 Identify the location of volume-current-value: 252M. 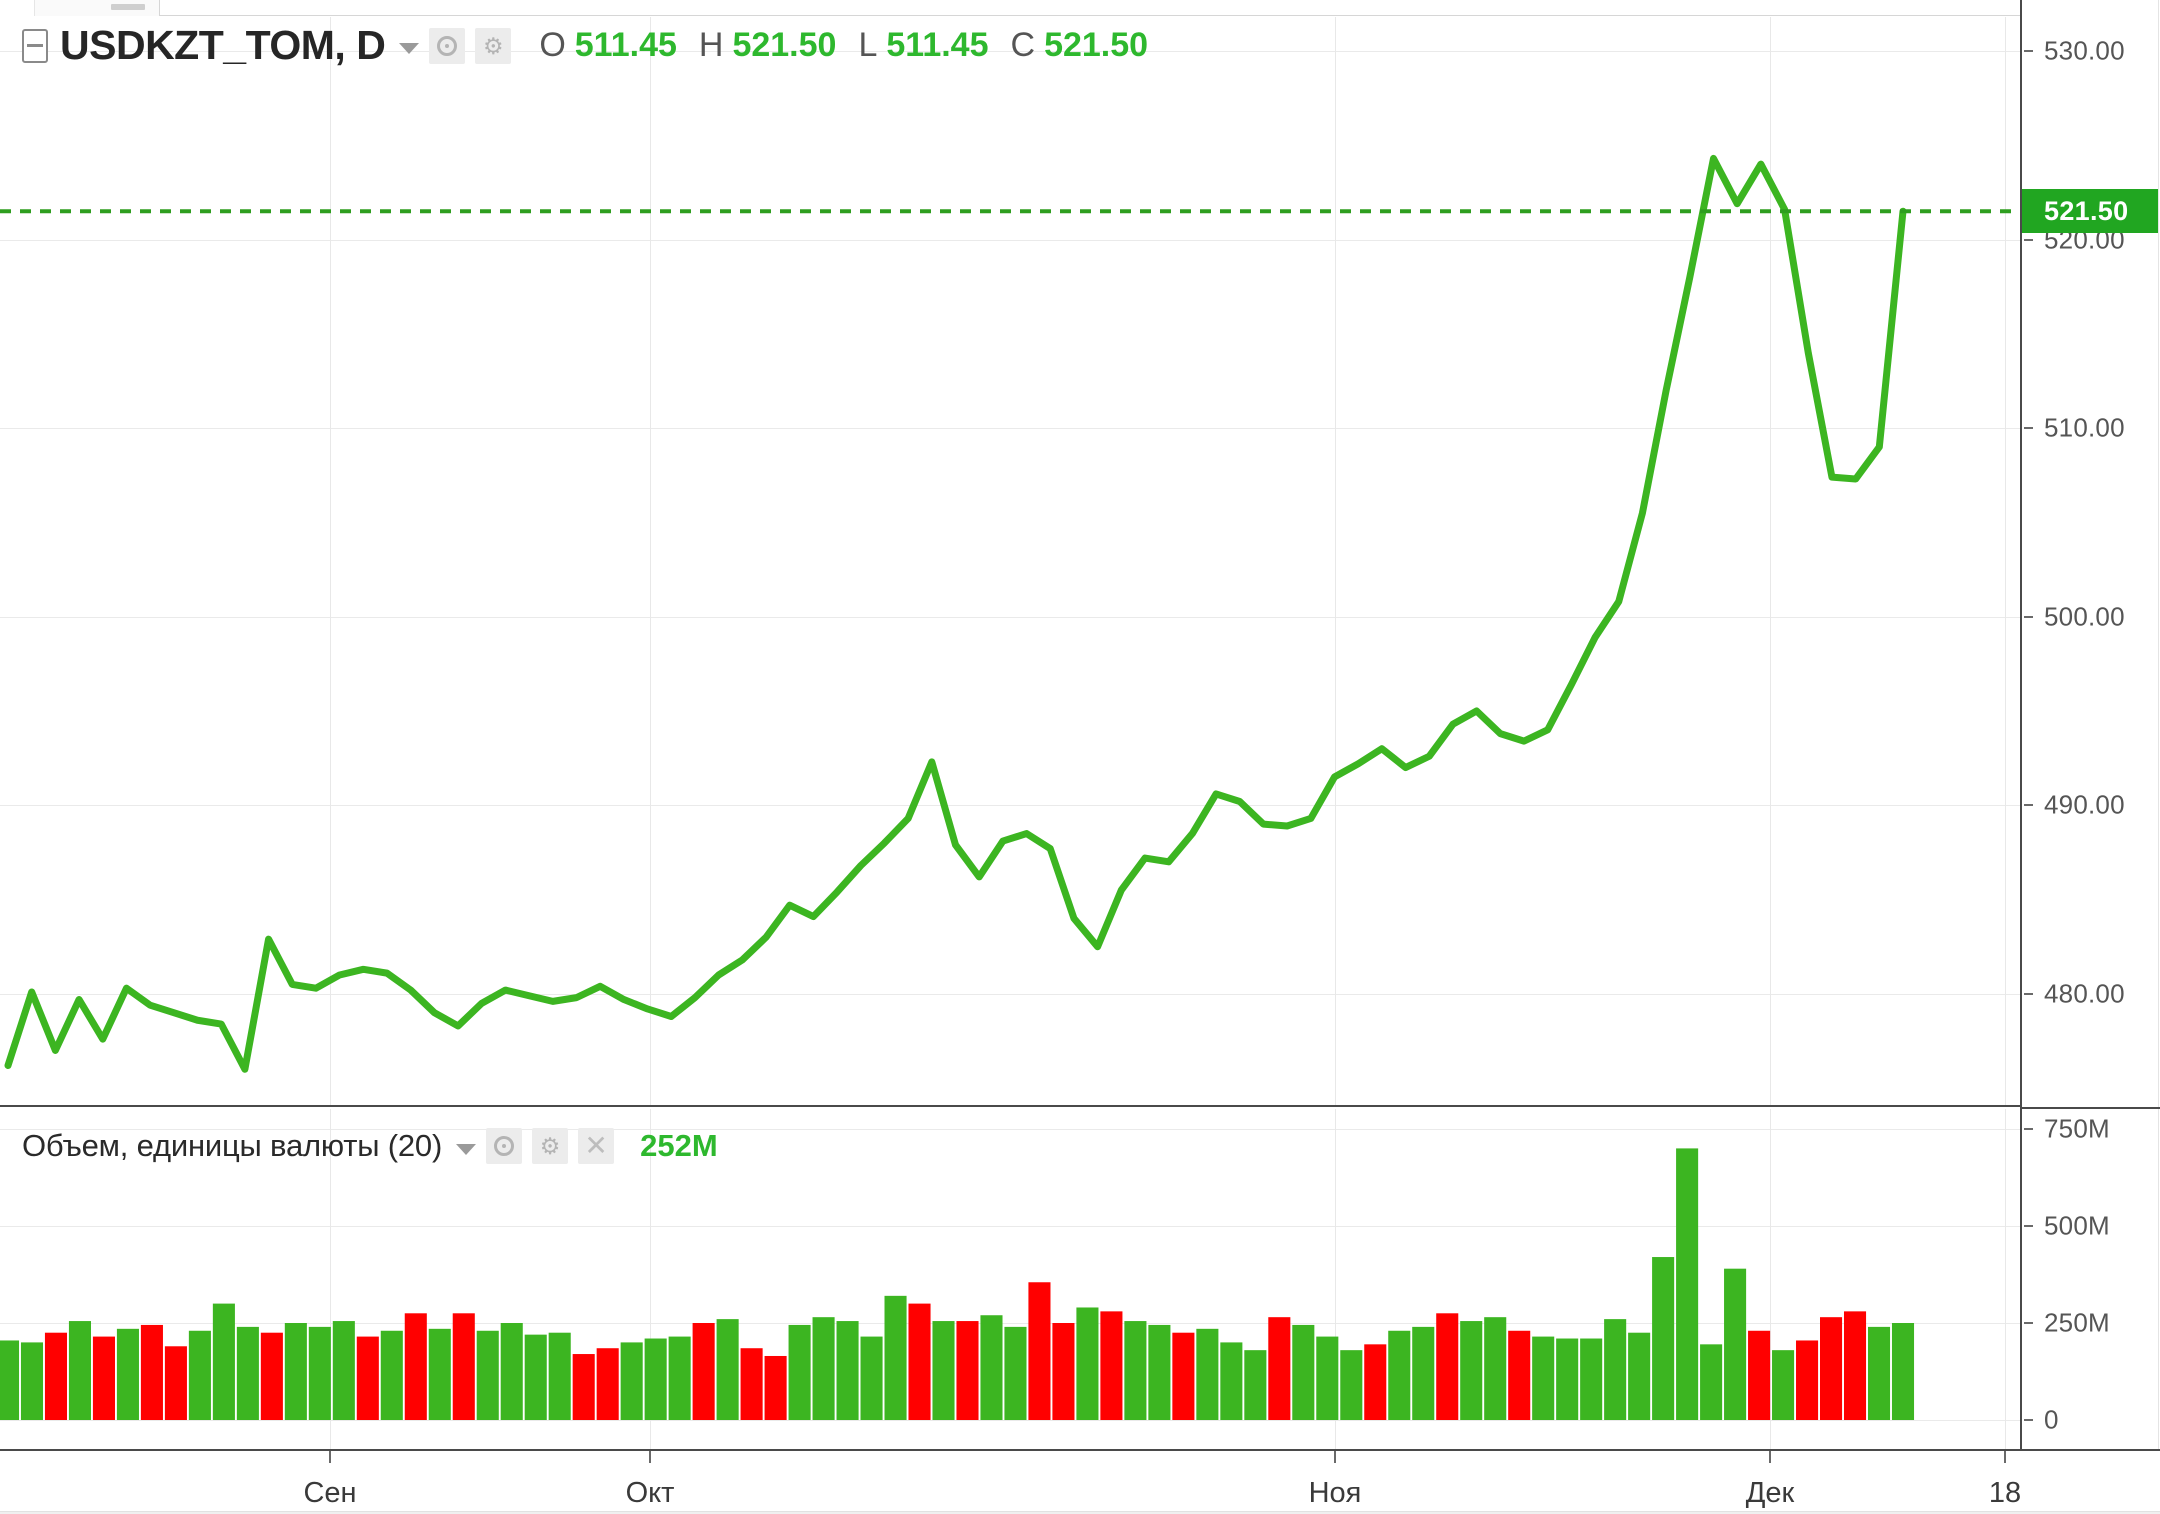
(679, 1145).